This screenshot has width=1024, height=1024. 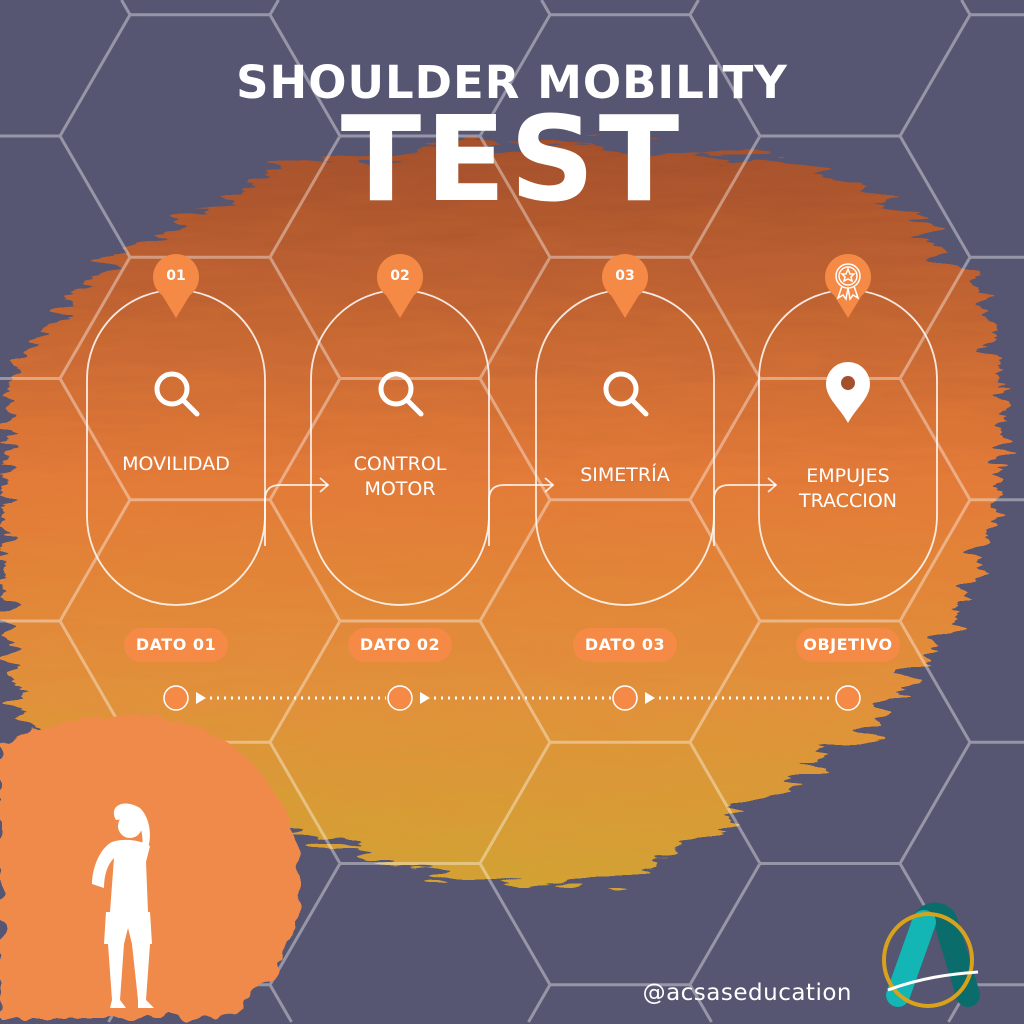 What do you see at coordinates (512, 159) in the screenshot?
I see `title-line-2: TEST` at bounding box center [512, 159].